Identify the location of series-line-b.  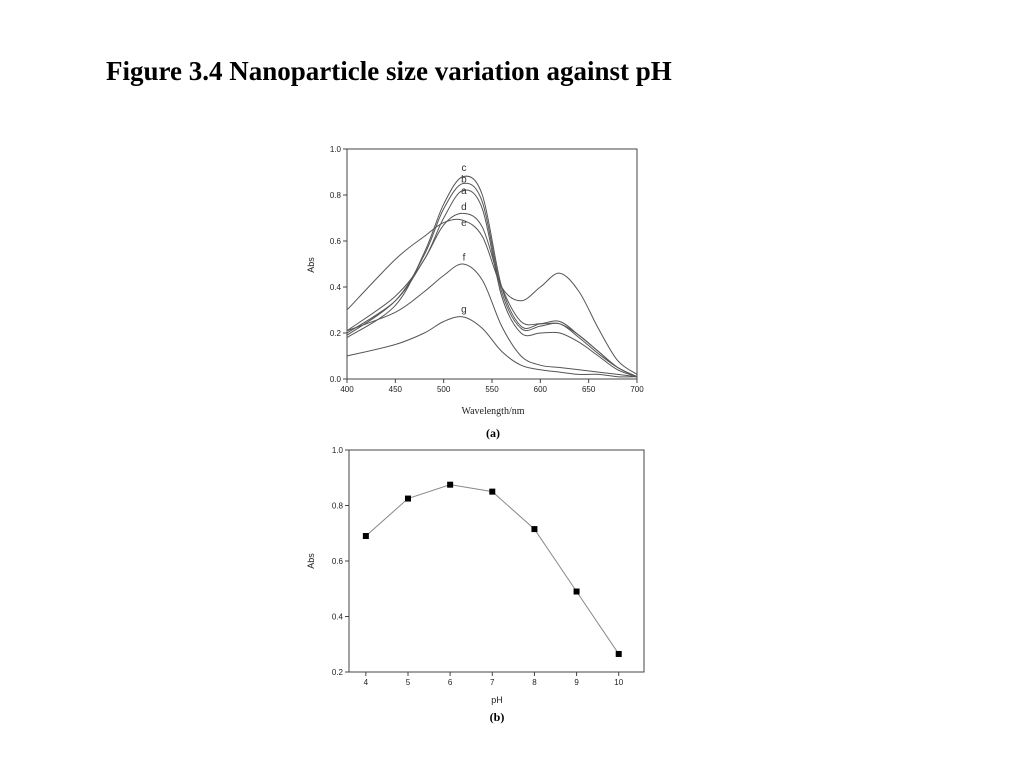
(492, 280).